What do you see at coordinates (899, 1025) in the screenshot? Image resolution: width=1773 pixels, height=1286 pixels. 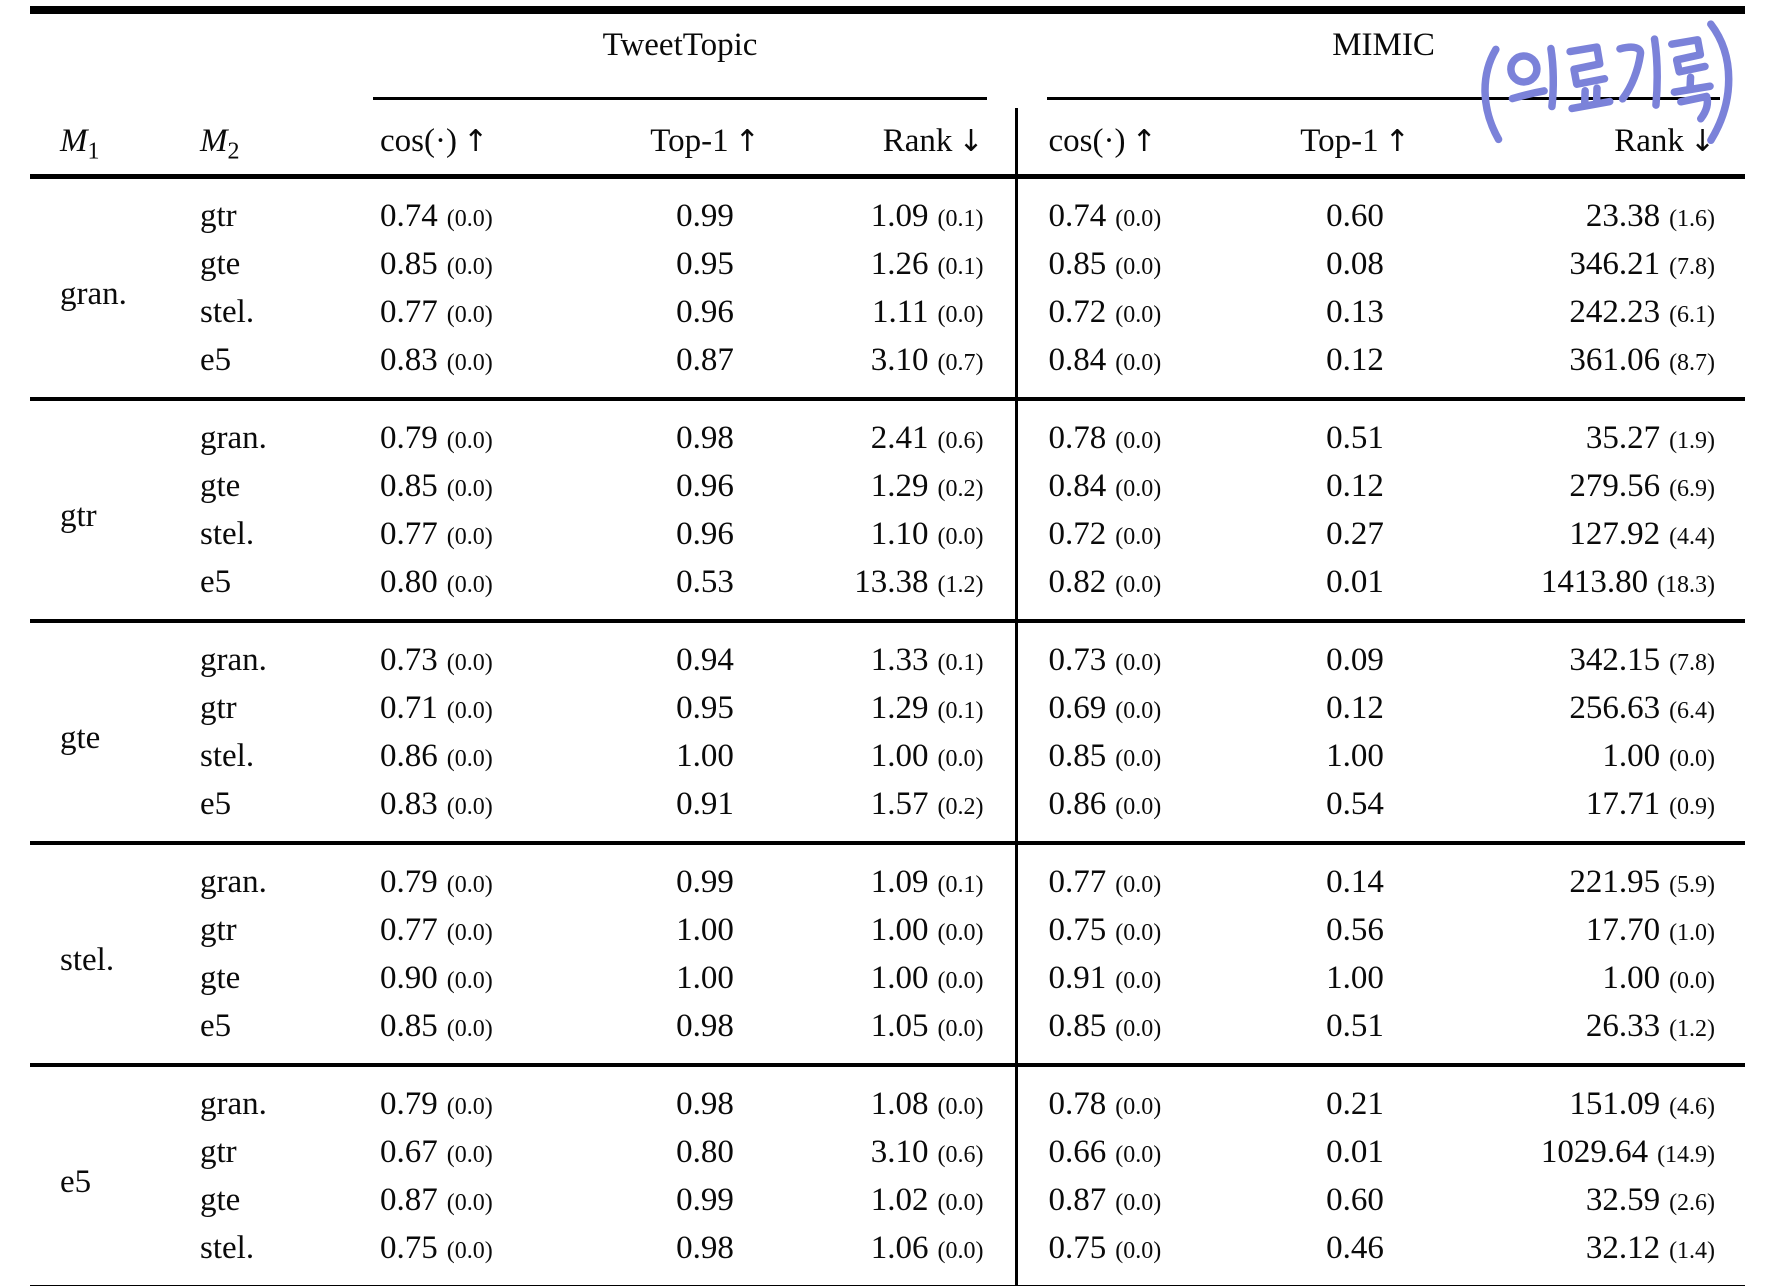 I see `rank-value: 1.05` at bounding box center [899, 1025].